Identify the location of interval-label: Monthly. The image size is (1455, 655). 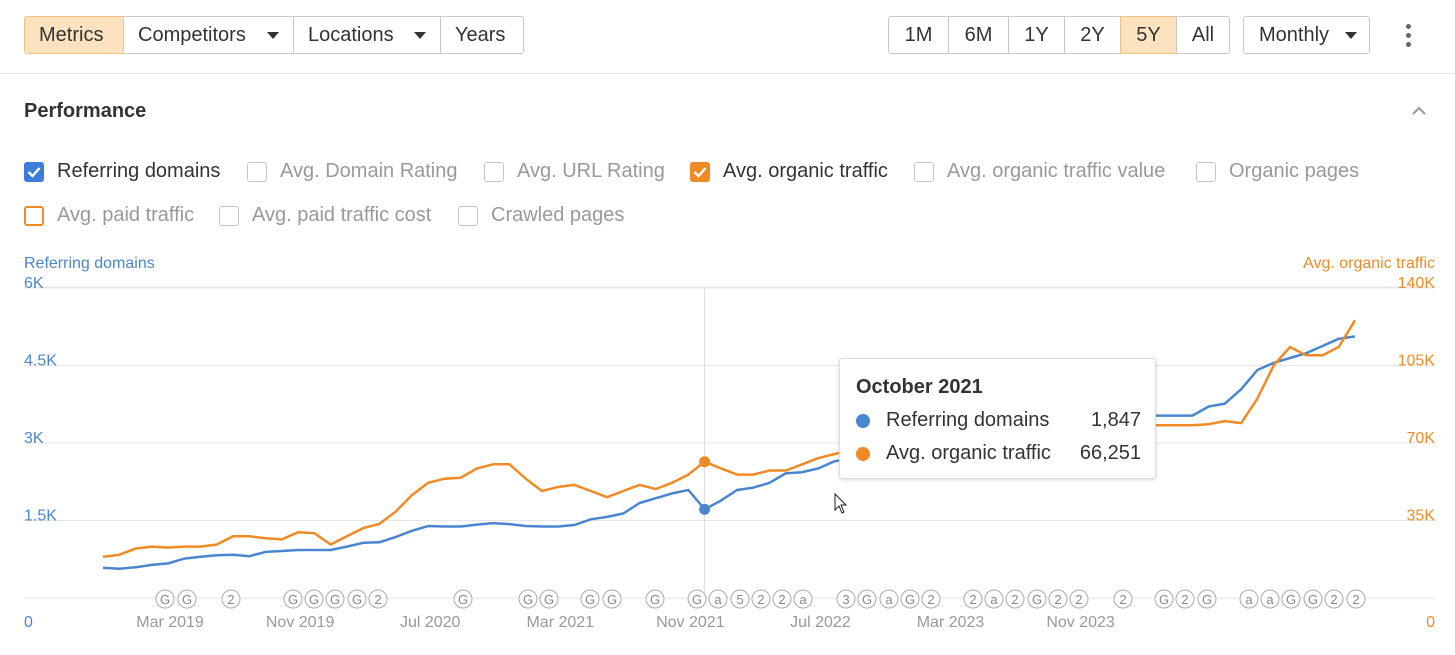
(1294, 34).